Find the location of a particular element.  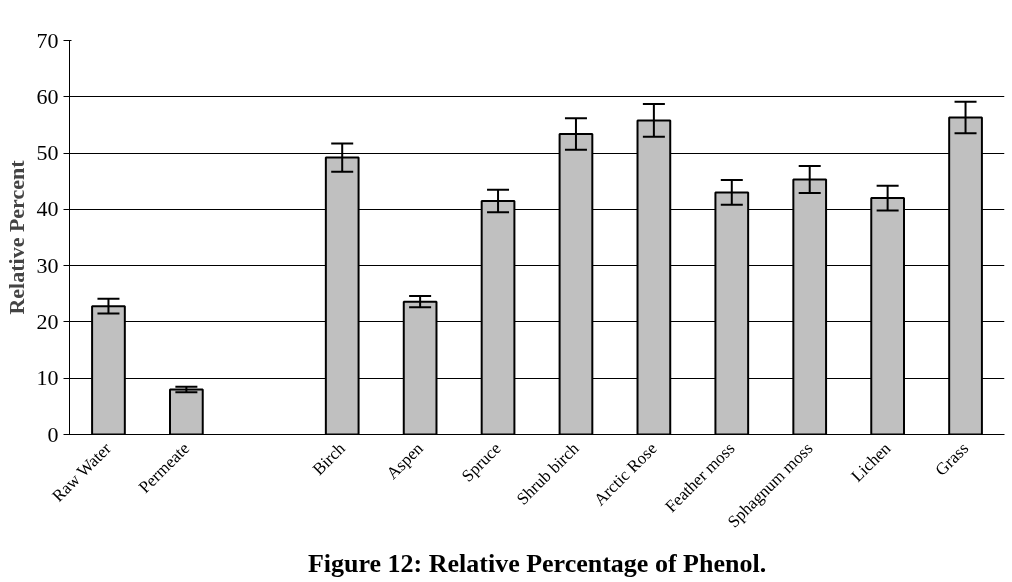

y-tick-label: 0 is located at coordinates (53, 434).